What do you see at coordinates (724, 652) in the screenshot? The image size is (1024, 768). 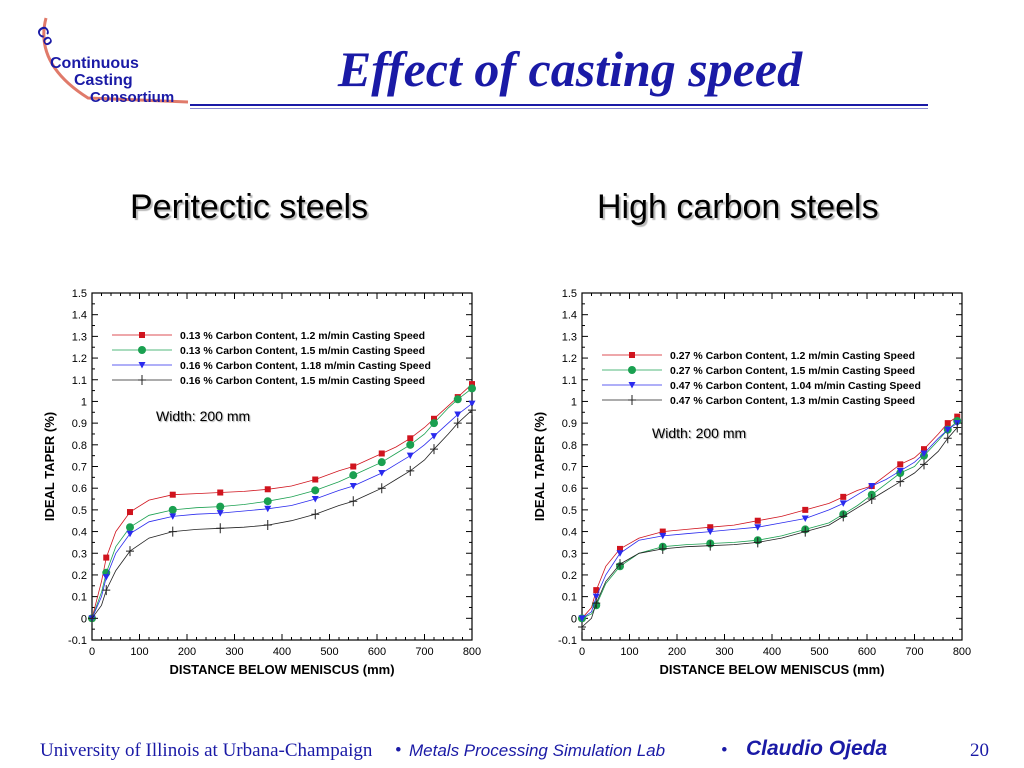 I see `x-tick-label: 300` at bounding box center [724, 652].